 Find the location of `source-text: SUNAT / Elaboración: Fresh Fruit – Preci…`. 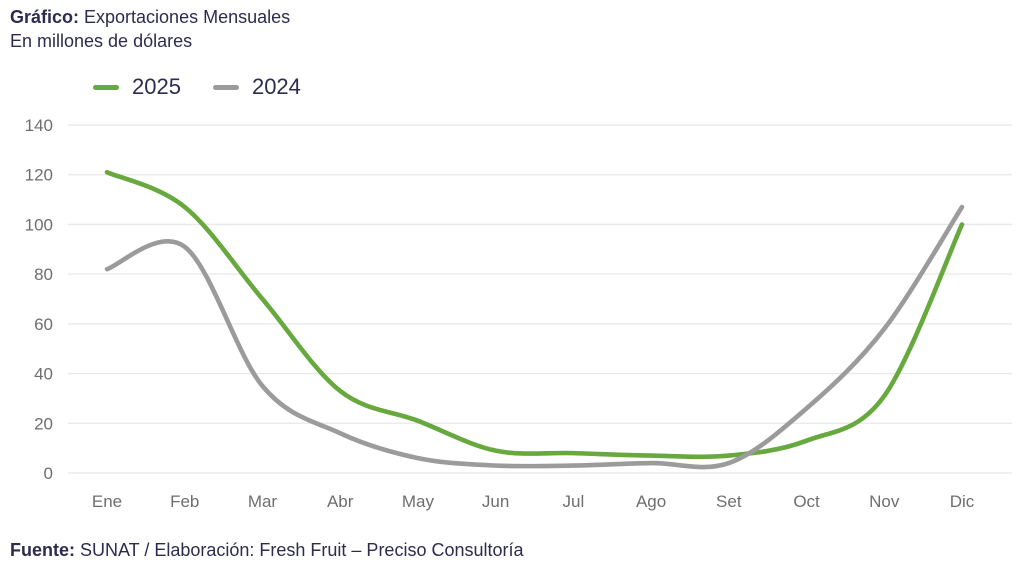

source-text: SUNAT / Elaboración: Fresh Fruit – Preci… is located at coordinates (302, 550).